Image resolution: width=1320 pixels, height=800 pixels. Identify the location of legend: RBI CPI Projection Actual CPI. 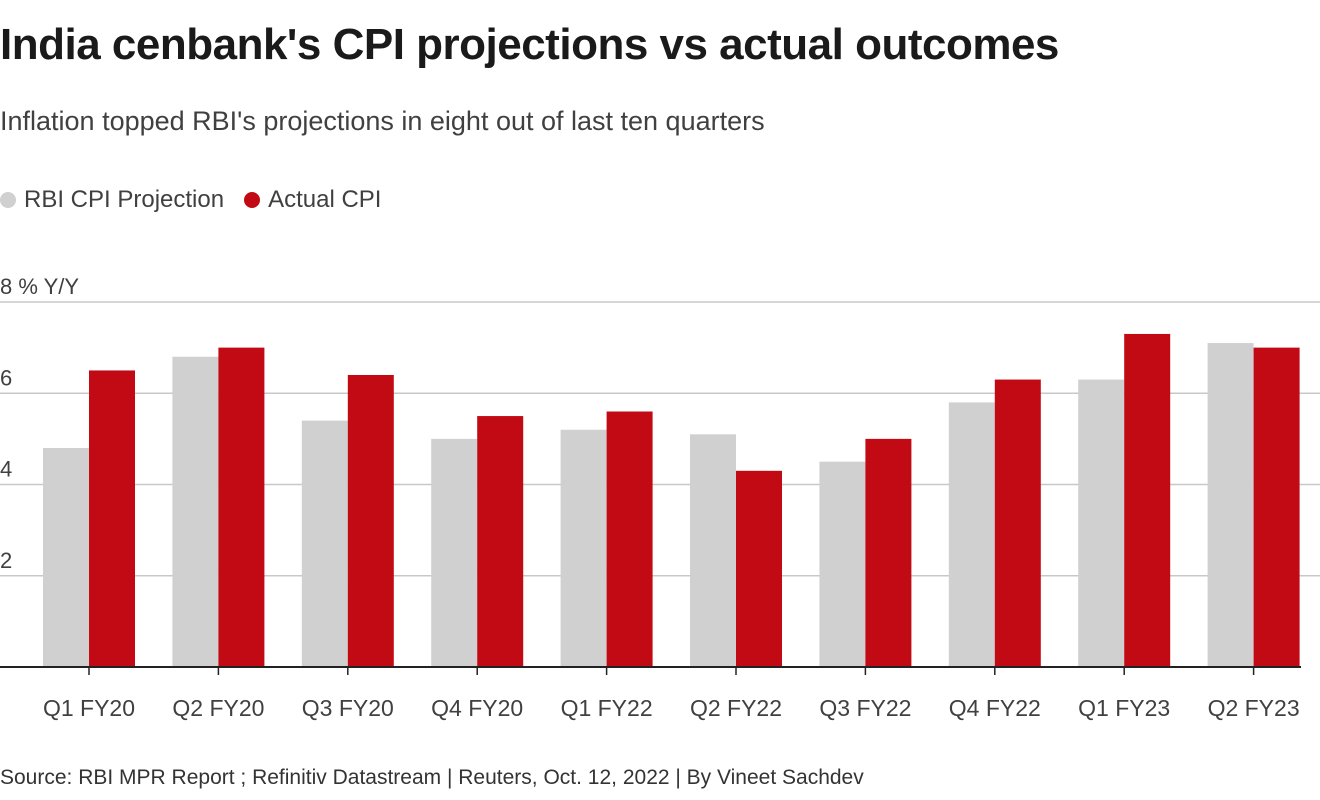
(190, 200).